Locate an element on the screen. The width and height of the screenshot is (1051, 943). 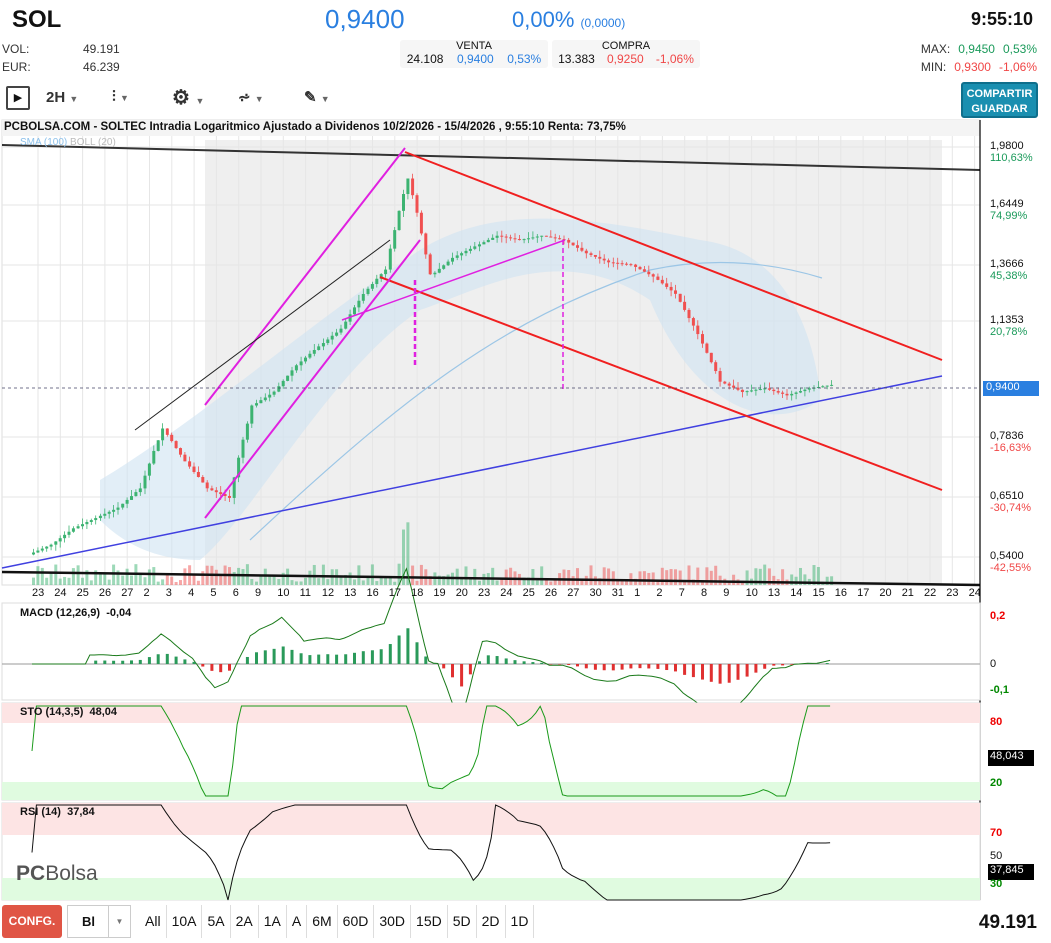
macd-panel is located at coordinates (491, 651).